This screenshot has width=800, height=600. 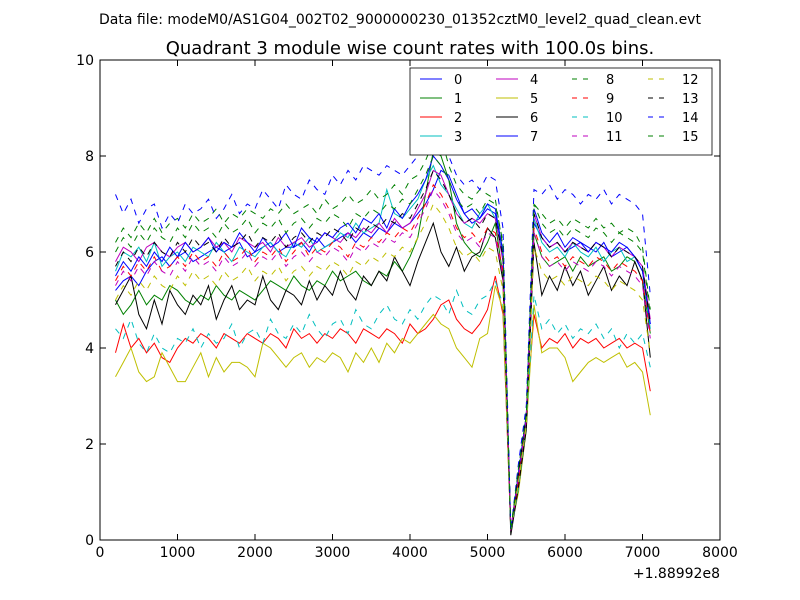 What do you see at coordinates (178, 553) in the screenshot?
I see `x-tick-label: 1000` at bounding box center [178, 553].